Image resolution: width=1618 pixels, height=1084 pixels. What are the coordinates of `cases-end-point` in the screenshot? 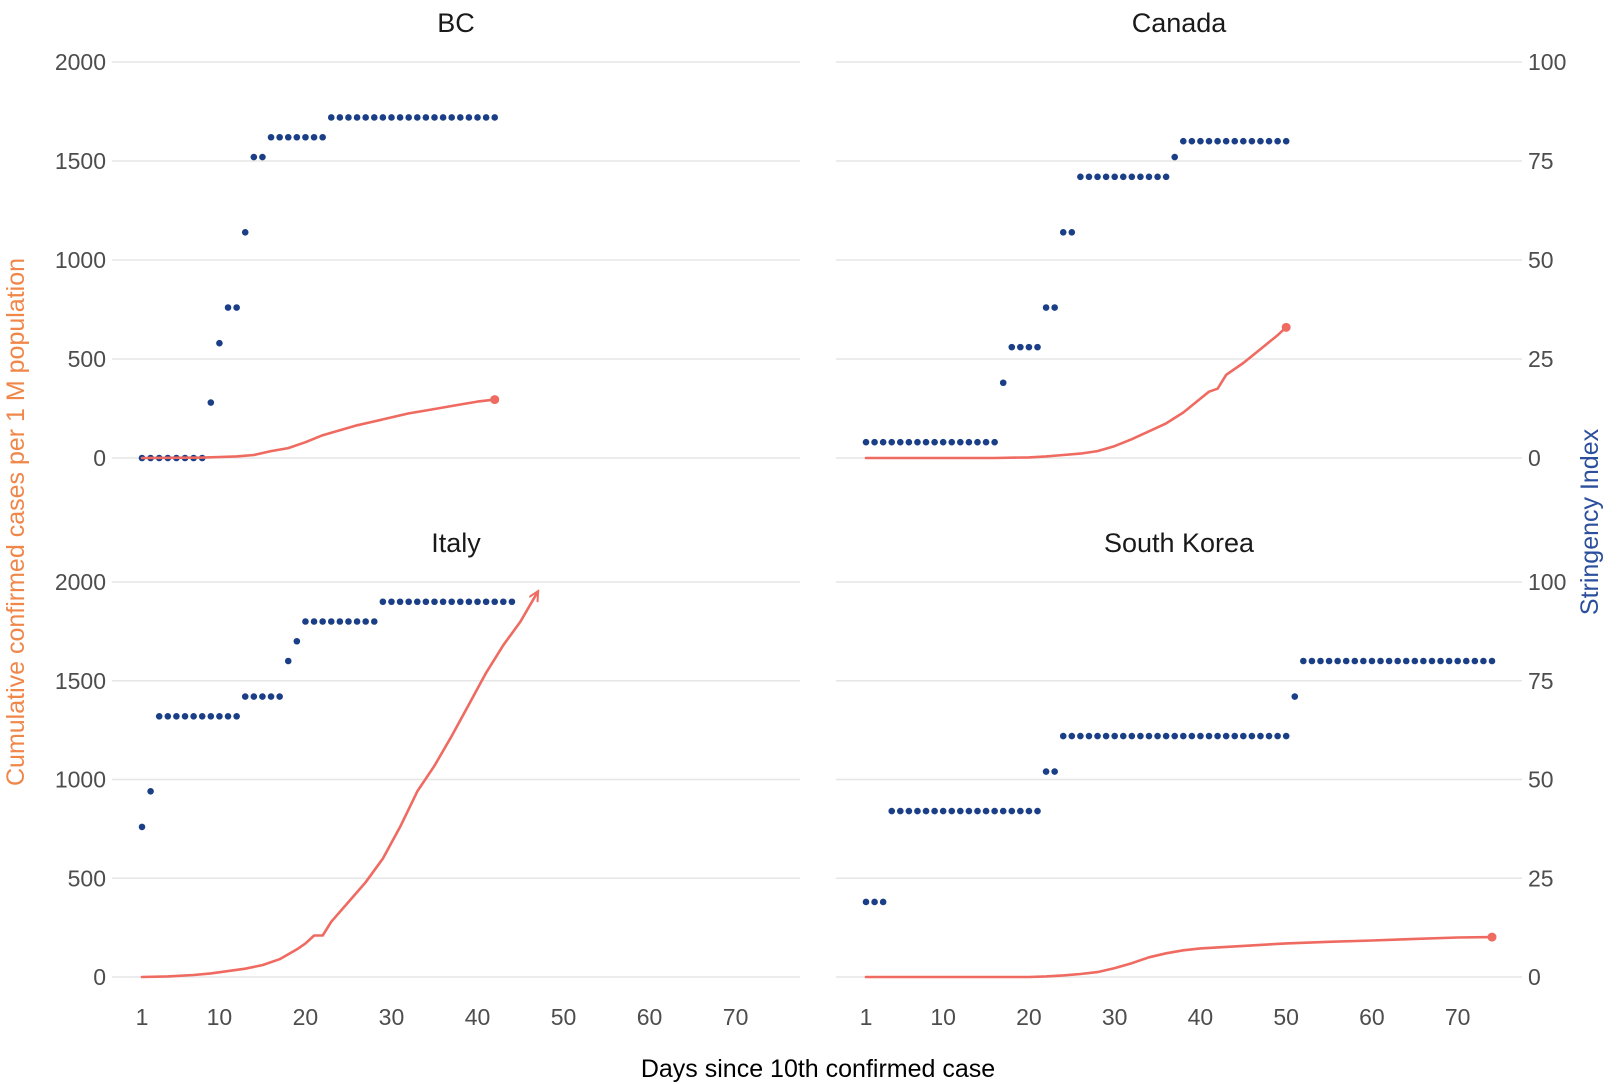 It's located at (1286, 327).